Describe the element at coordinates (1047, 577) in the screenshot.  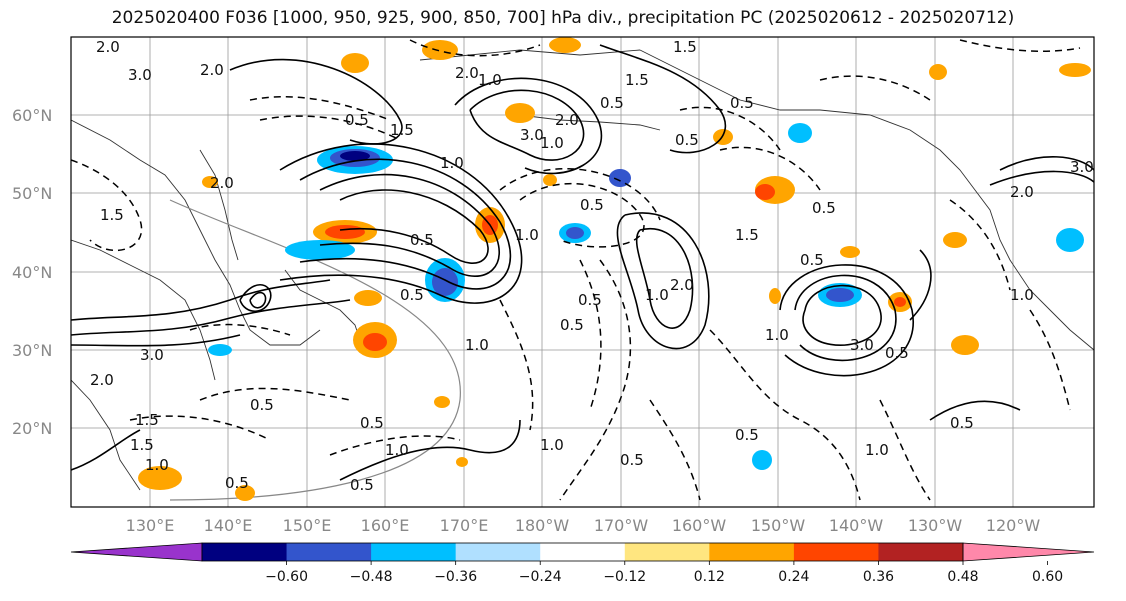
I see `colorbar-tick-label: 0.60` at that location.